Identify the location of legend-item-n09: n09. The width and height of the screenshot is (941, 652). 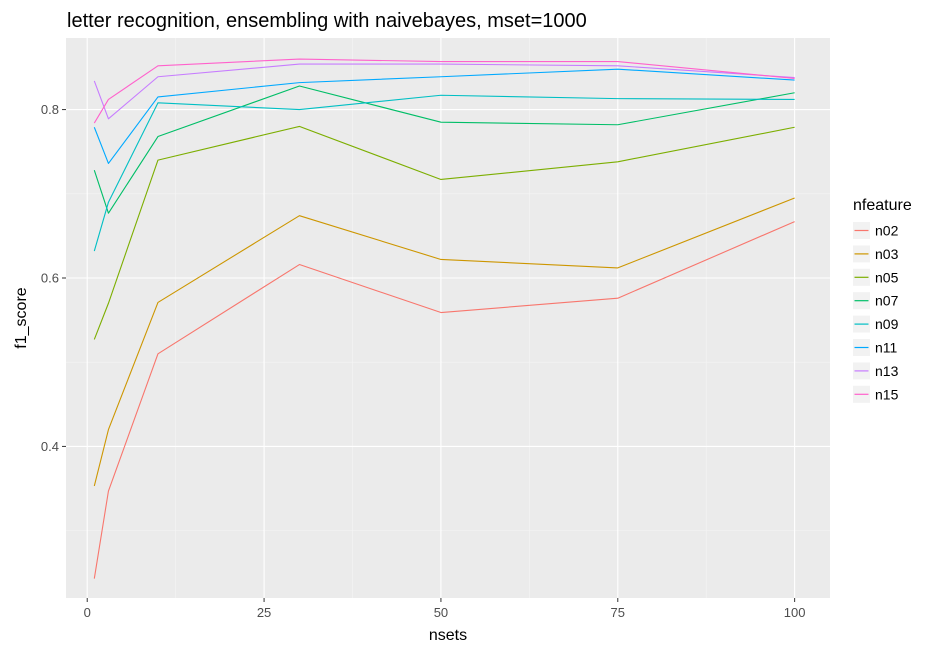
(876, 324).